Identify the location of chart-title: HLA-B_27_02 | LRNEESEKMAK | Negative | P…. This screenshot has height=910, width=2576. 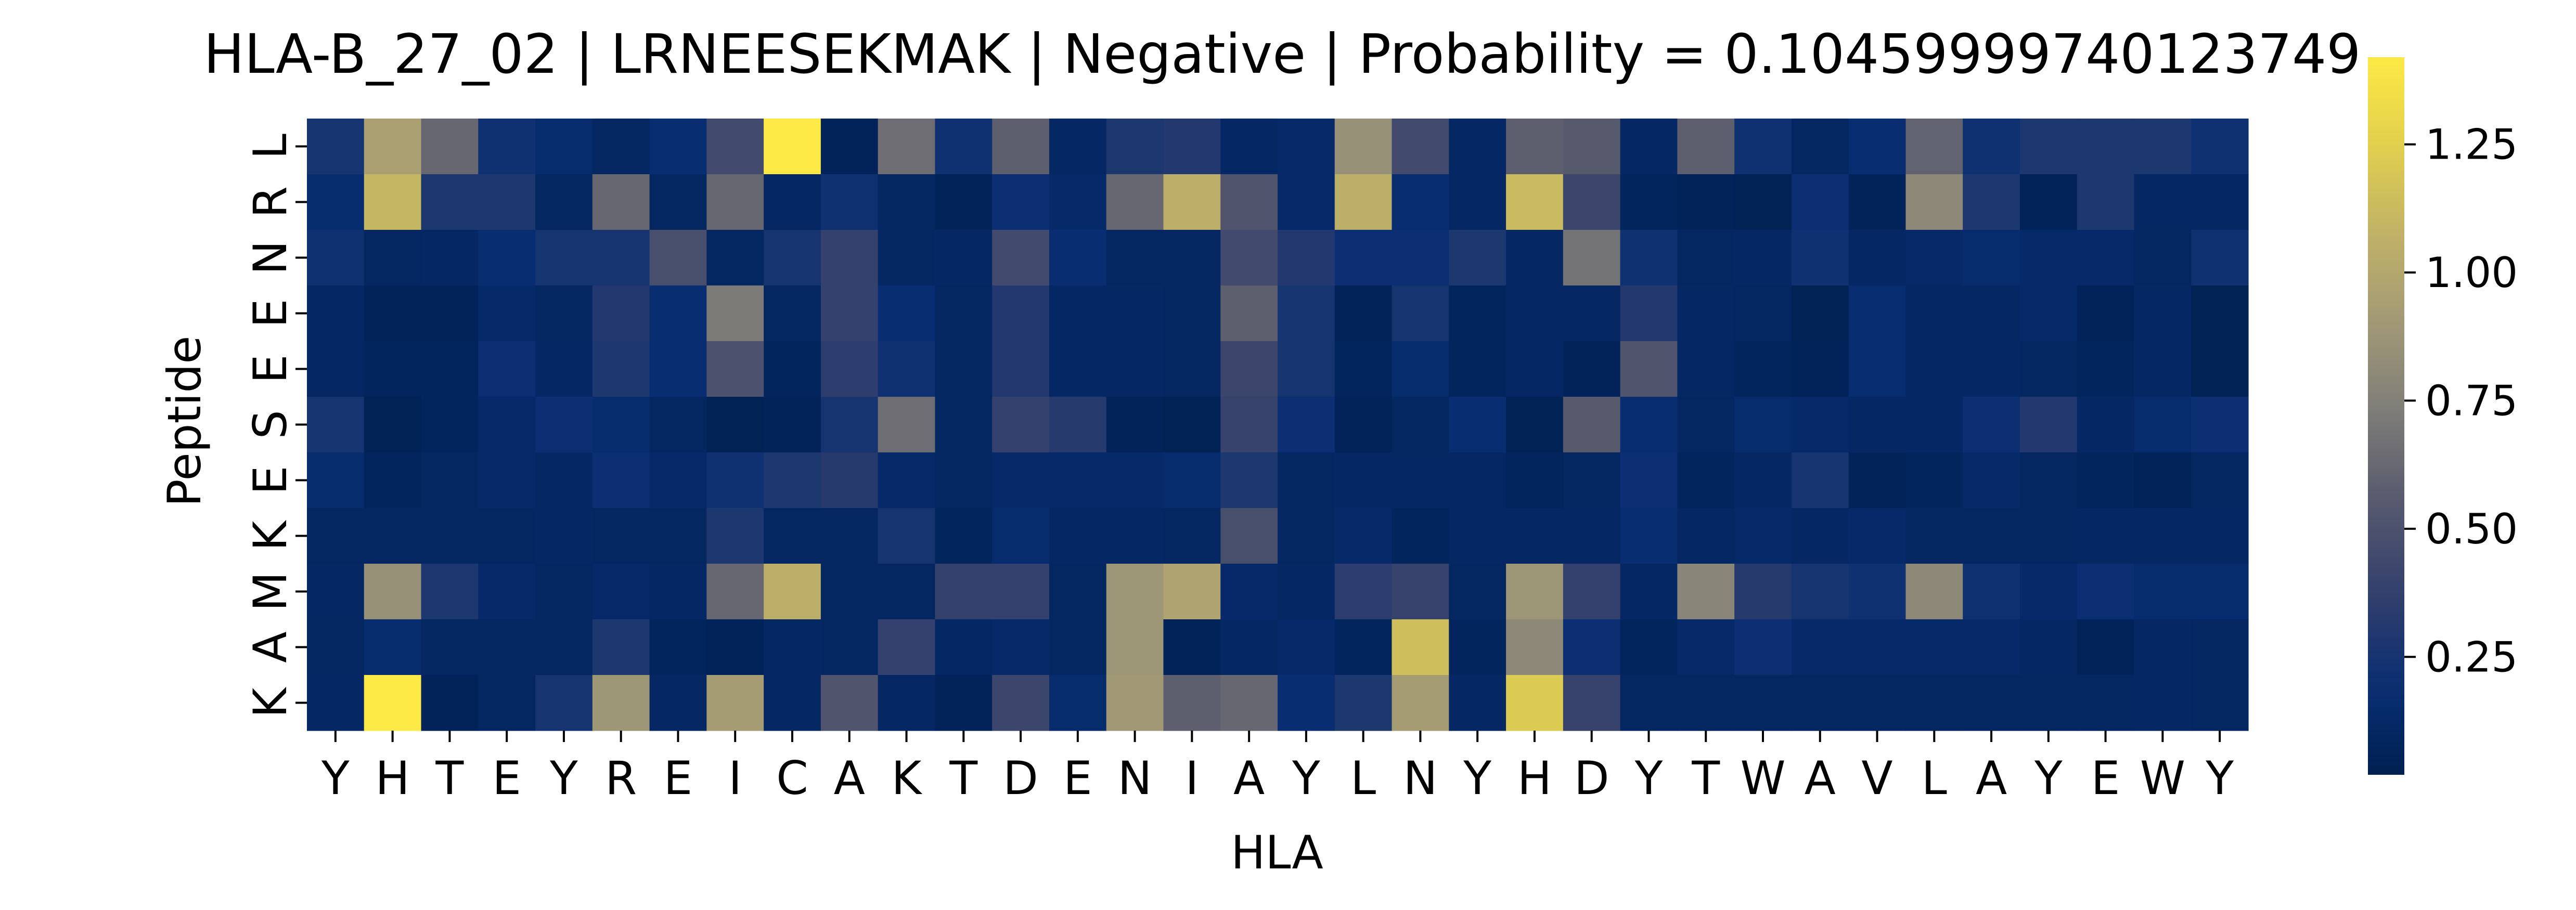
(1282, 54).